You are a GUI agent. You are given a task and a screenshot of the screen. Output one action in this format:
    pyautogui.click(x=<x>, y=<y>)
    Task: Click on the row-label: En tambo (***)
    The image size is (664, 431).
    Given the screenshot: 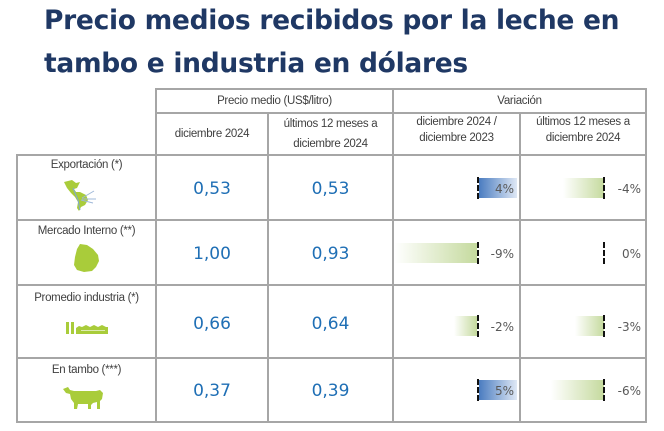 What is the action you would take?
    pyautogui.click(x=86, y=370)
    